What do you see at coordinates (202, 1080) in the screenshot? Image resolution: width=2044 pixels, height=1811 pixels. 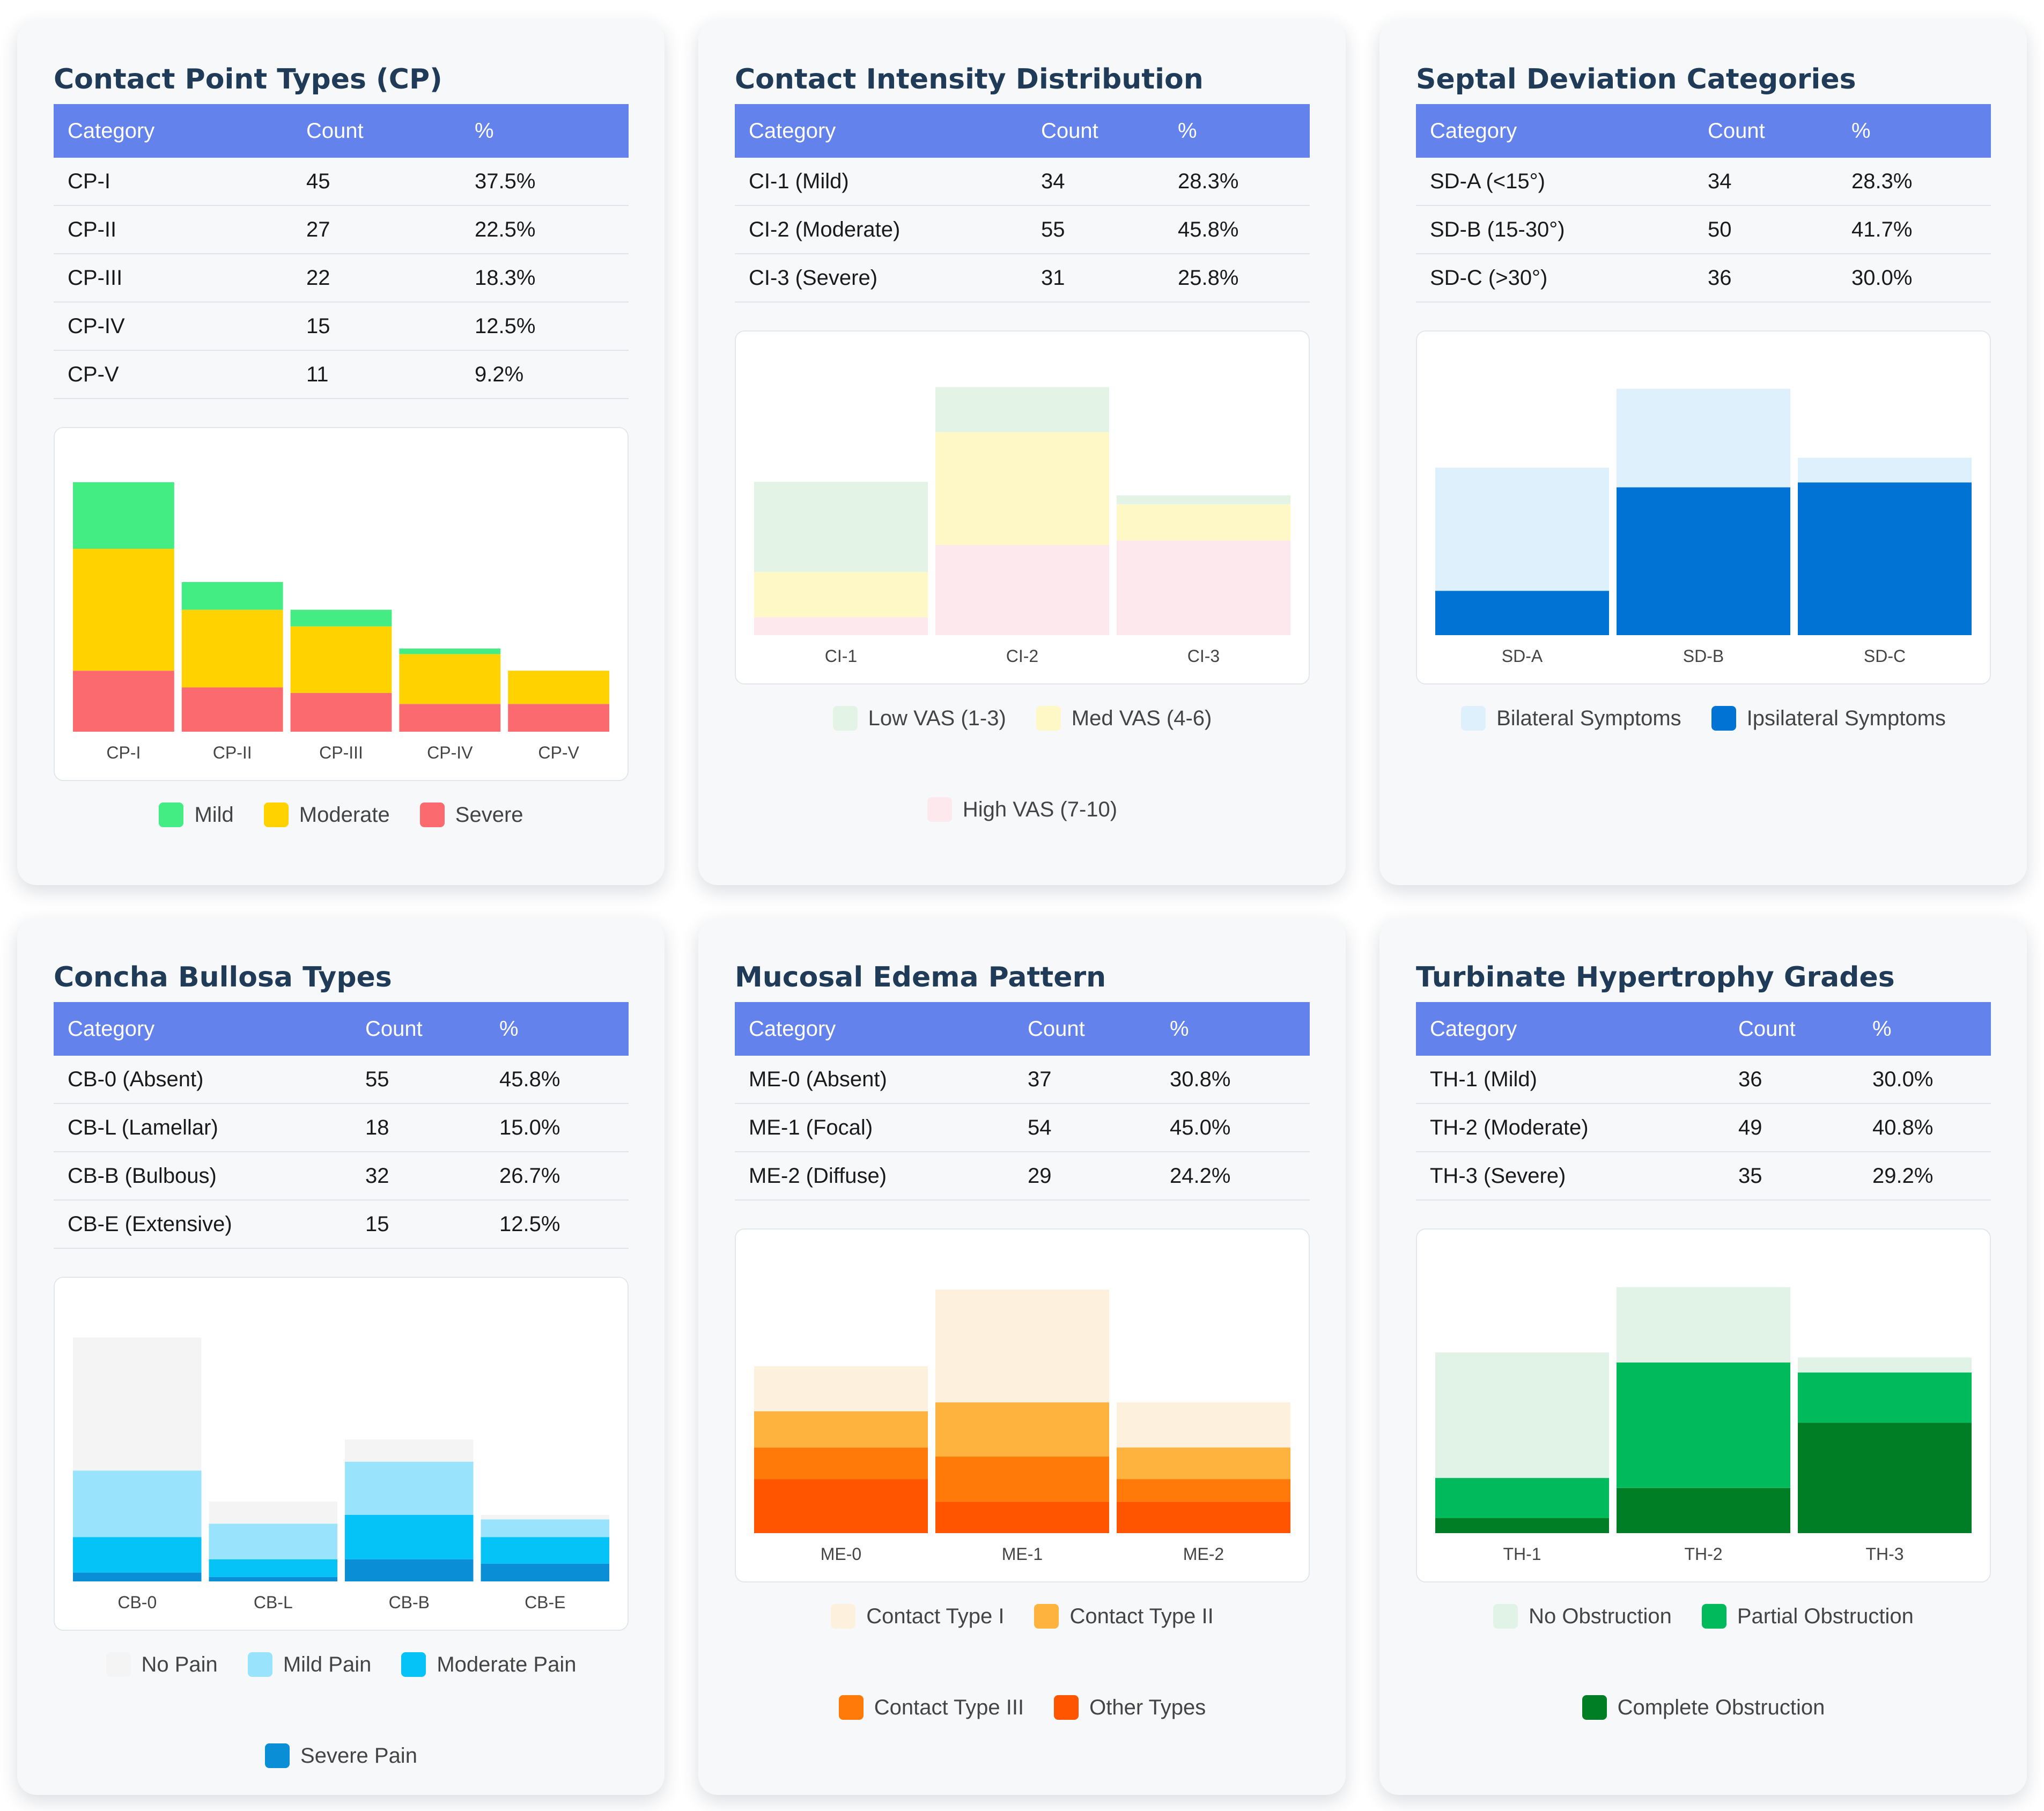 I see `cell-category: CB-0 (Absent)` at bounding box center [202, 1080].